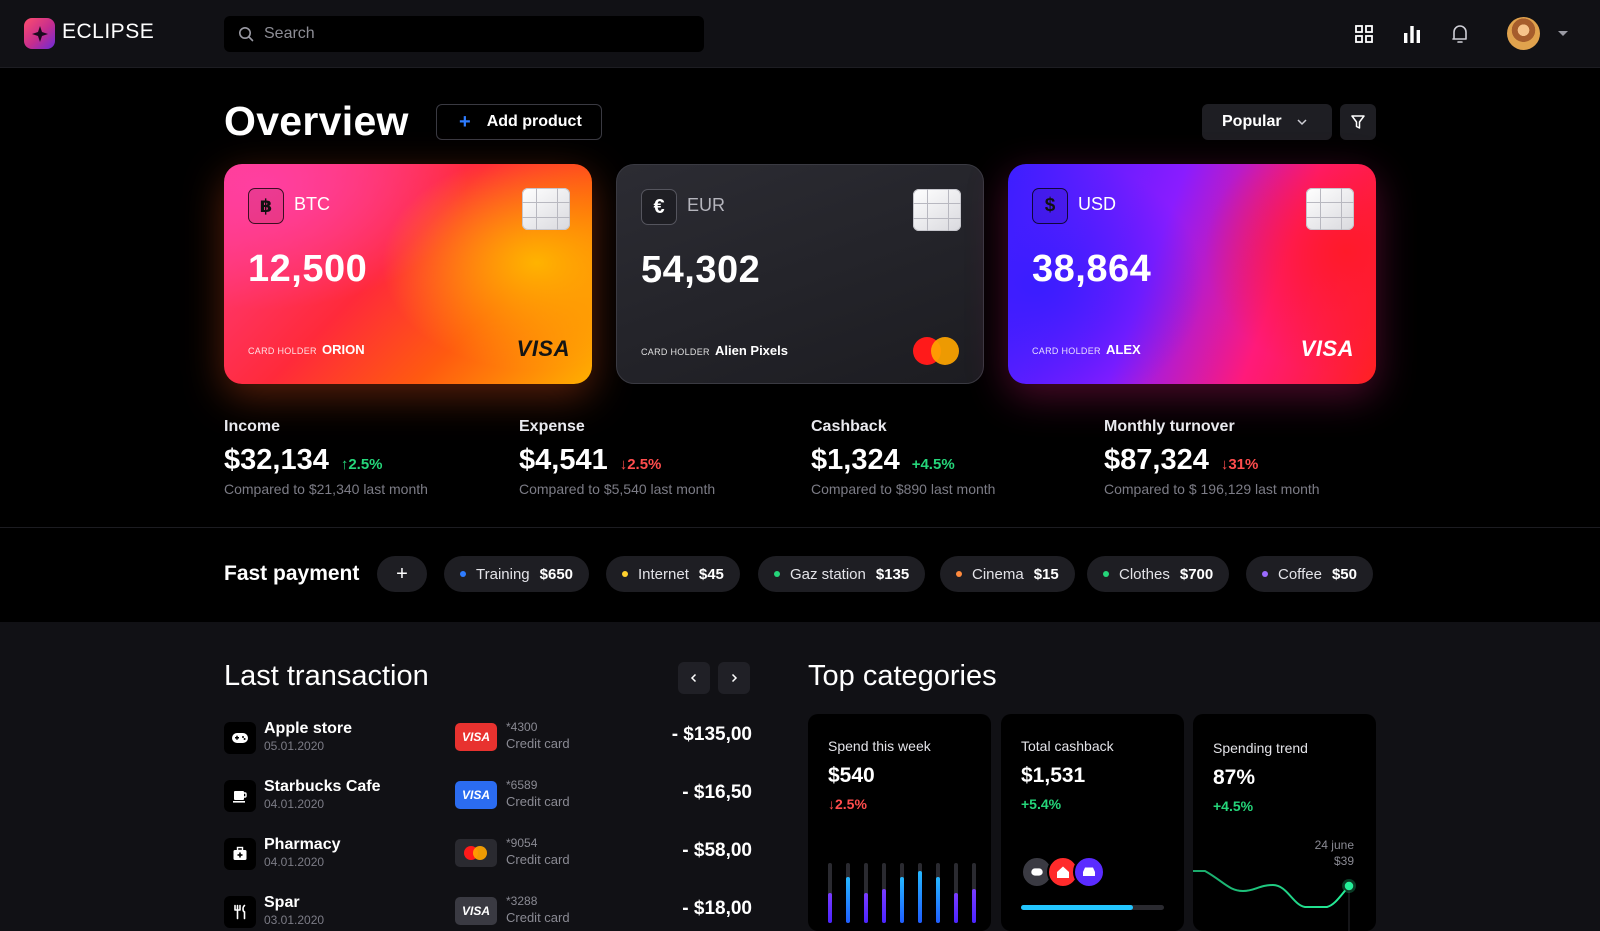 The image size is (1600, 931). Describe the element at coordinates (240, 738) in the screenshot. I see `gamepad-icon` at that location.